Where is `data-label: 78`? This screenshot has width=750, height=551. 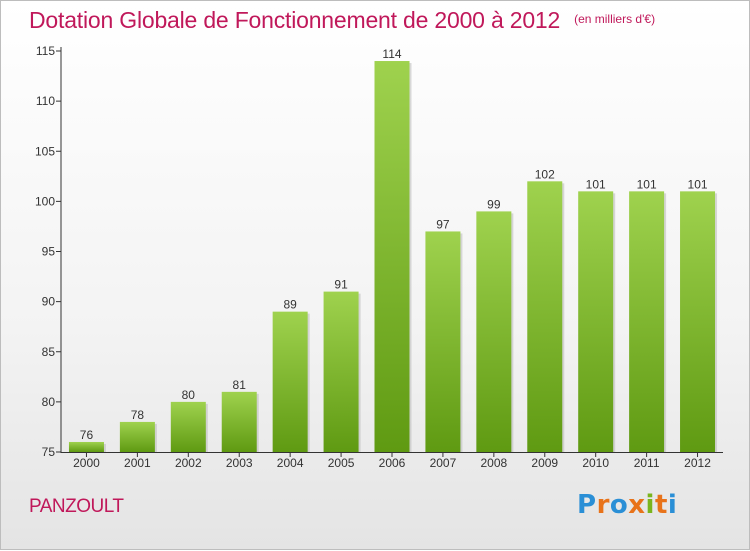
data-label: 78 is located at coordinates (138, 415).